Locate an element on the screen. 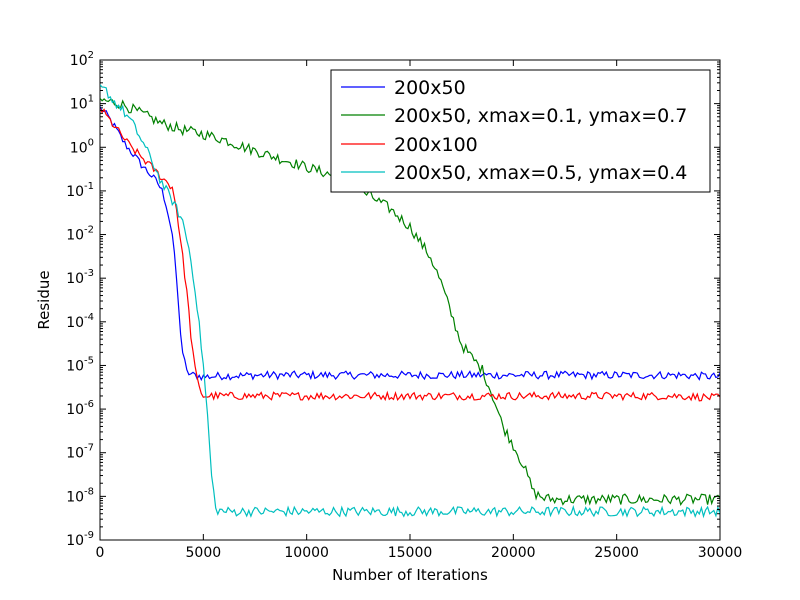  legend-label-1: 200x50 is located at coordinates (430, 88).